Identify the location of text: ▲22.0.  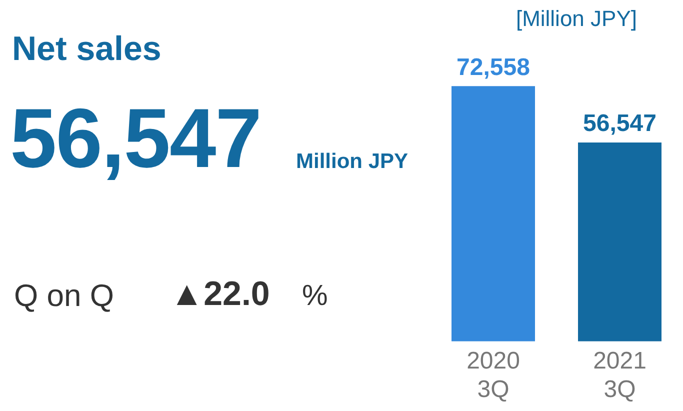
(220, 294).